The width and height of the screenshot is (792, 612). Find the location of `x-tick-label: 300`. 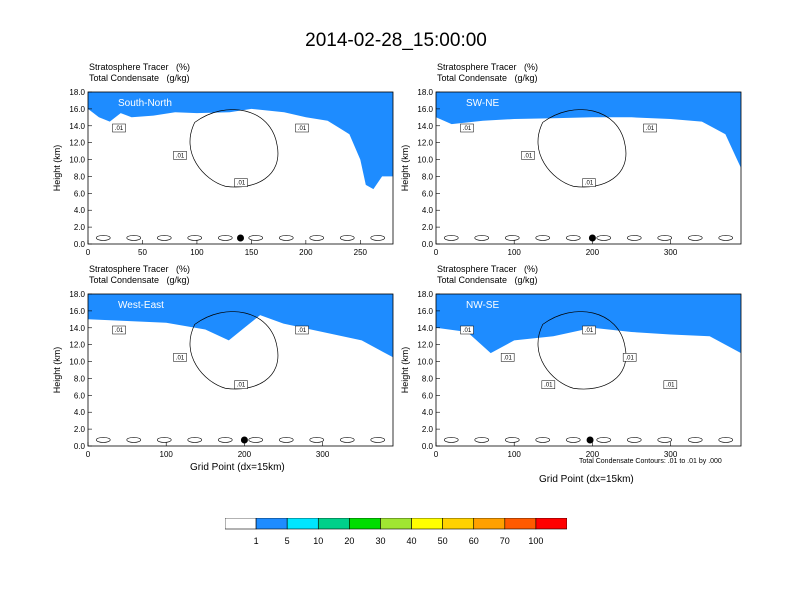

x-tick-label: 300 is located at coordinates (323, 454).